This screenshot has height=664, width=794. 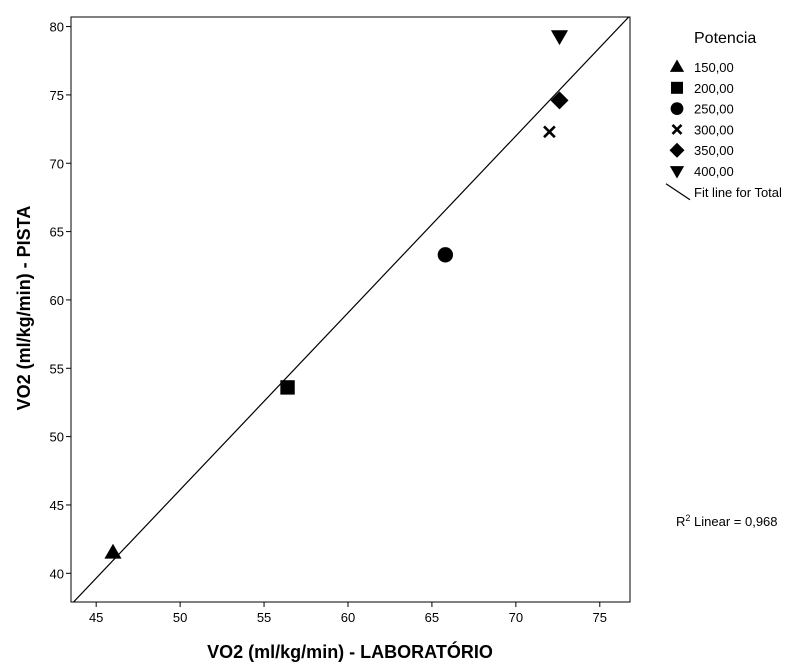 What do you see at coordinates (96, 617) in the screenshot?
I see `x-tick-label: 45` at bounding box center [96, 617].